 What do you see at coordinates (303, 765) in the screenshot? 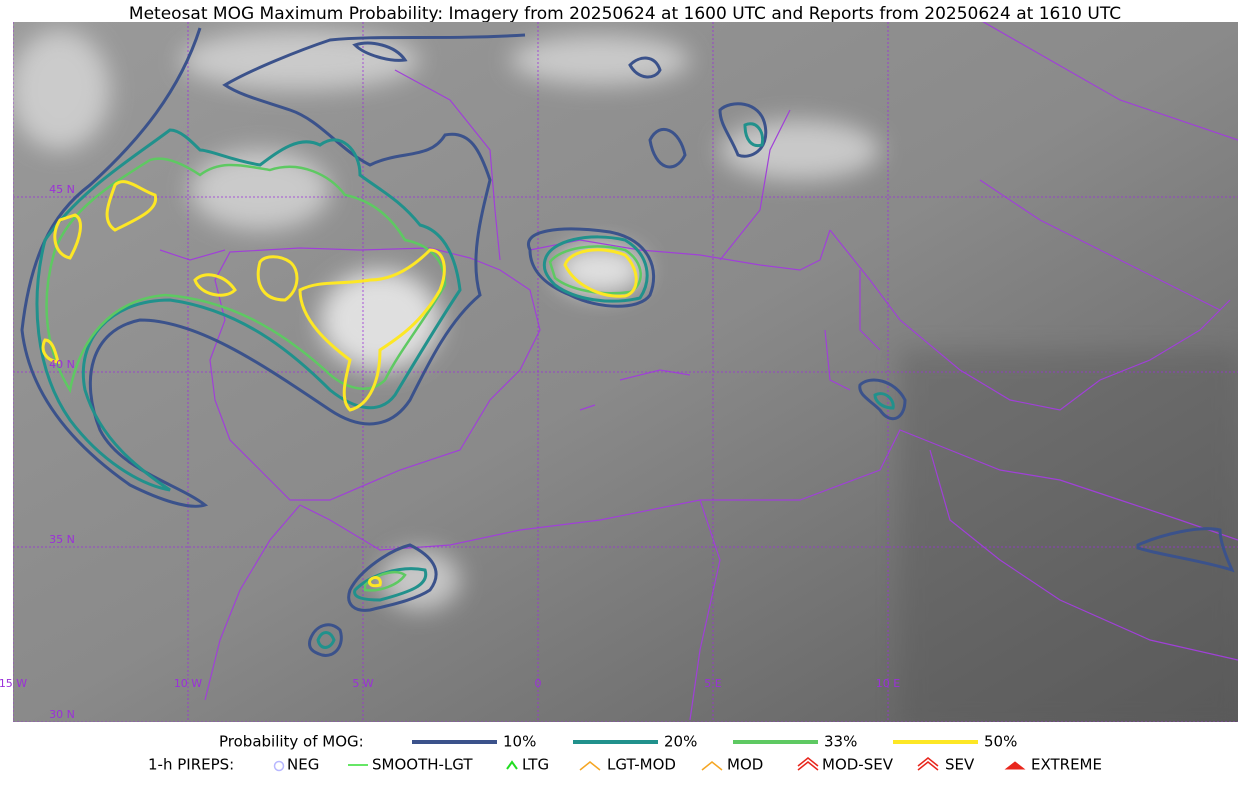
I see `legend-label: NEG` at bounding box center [303, 765].